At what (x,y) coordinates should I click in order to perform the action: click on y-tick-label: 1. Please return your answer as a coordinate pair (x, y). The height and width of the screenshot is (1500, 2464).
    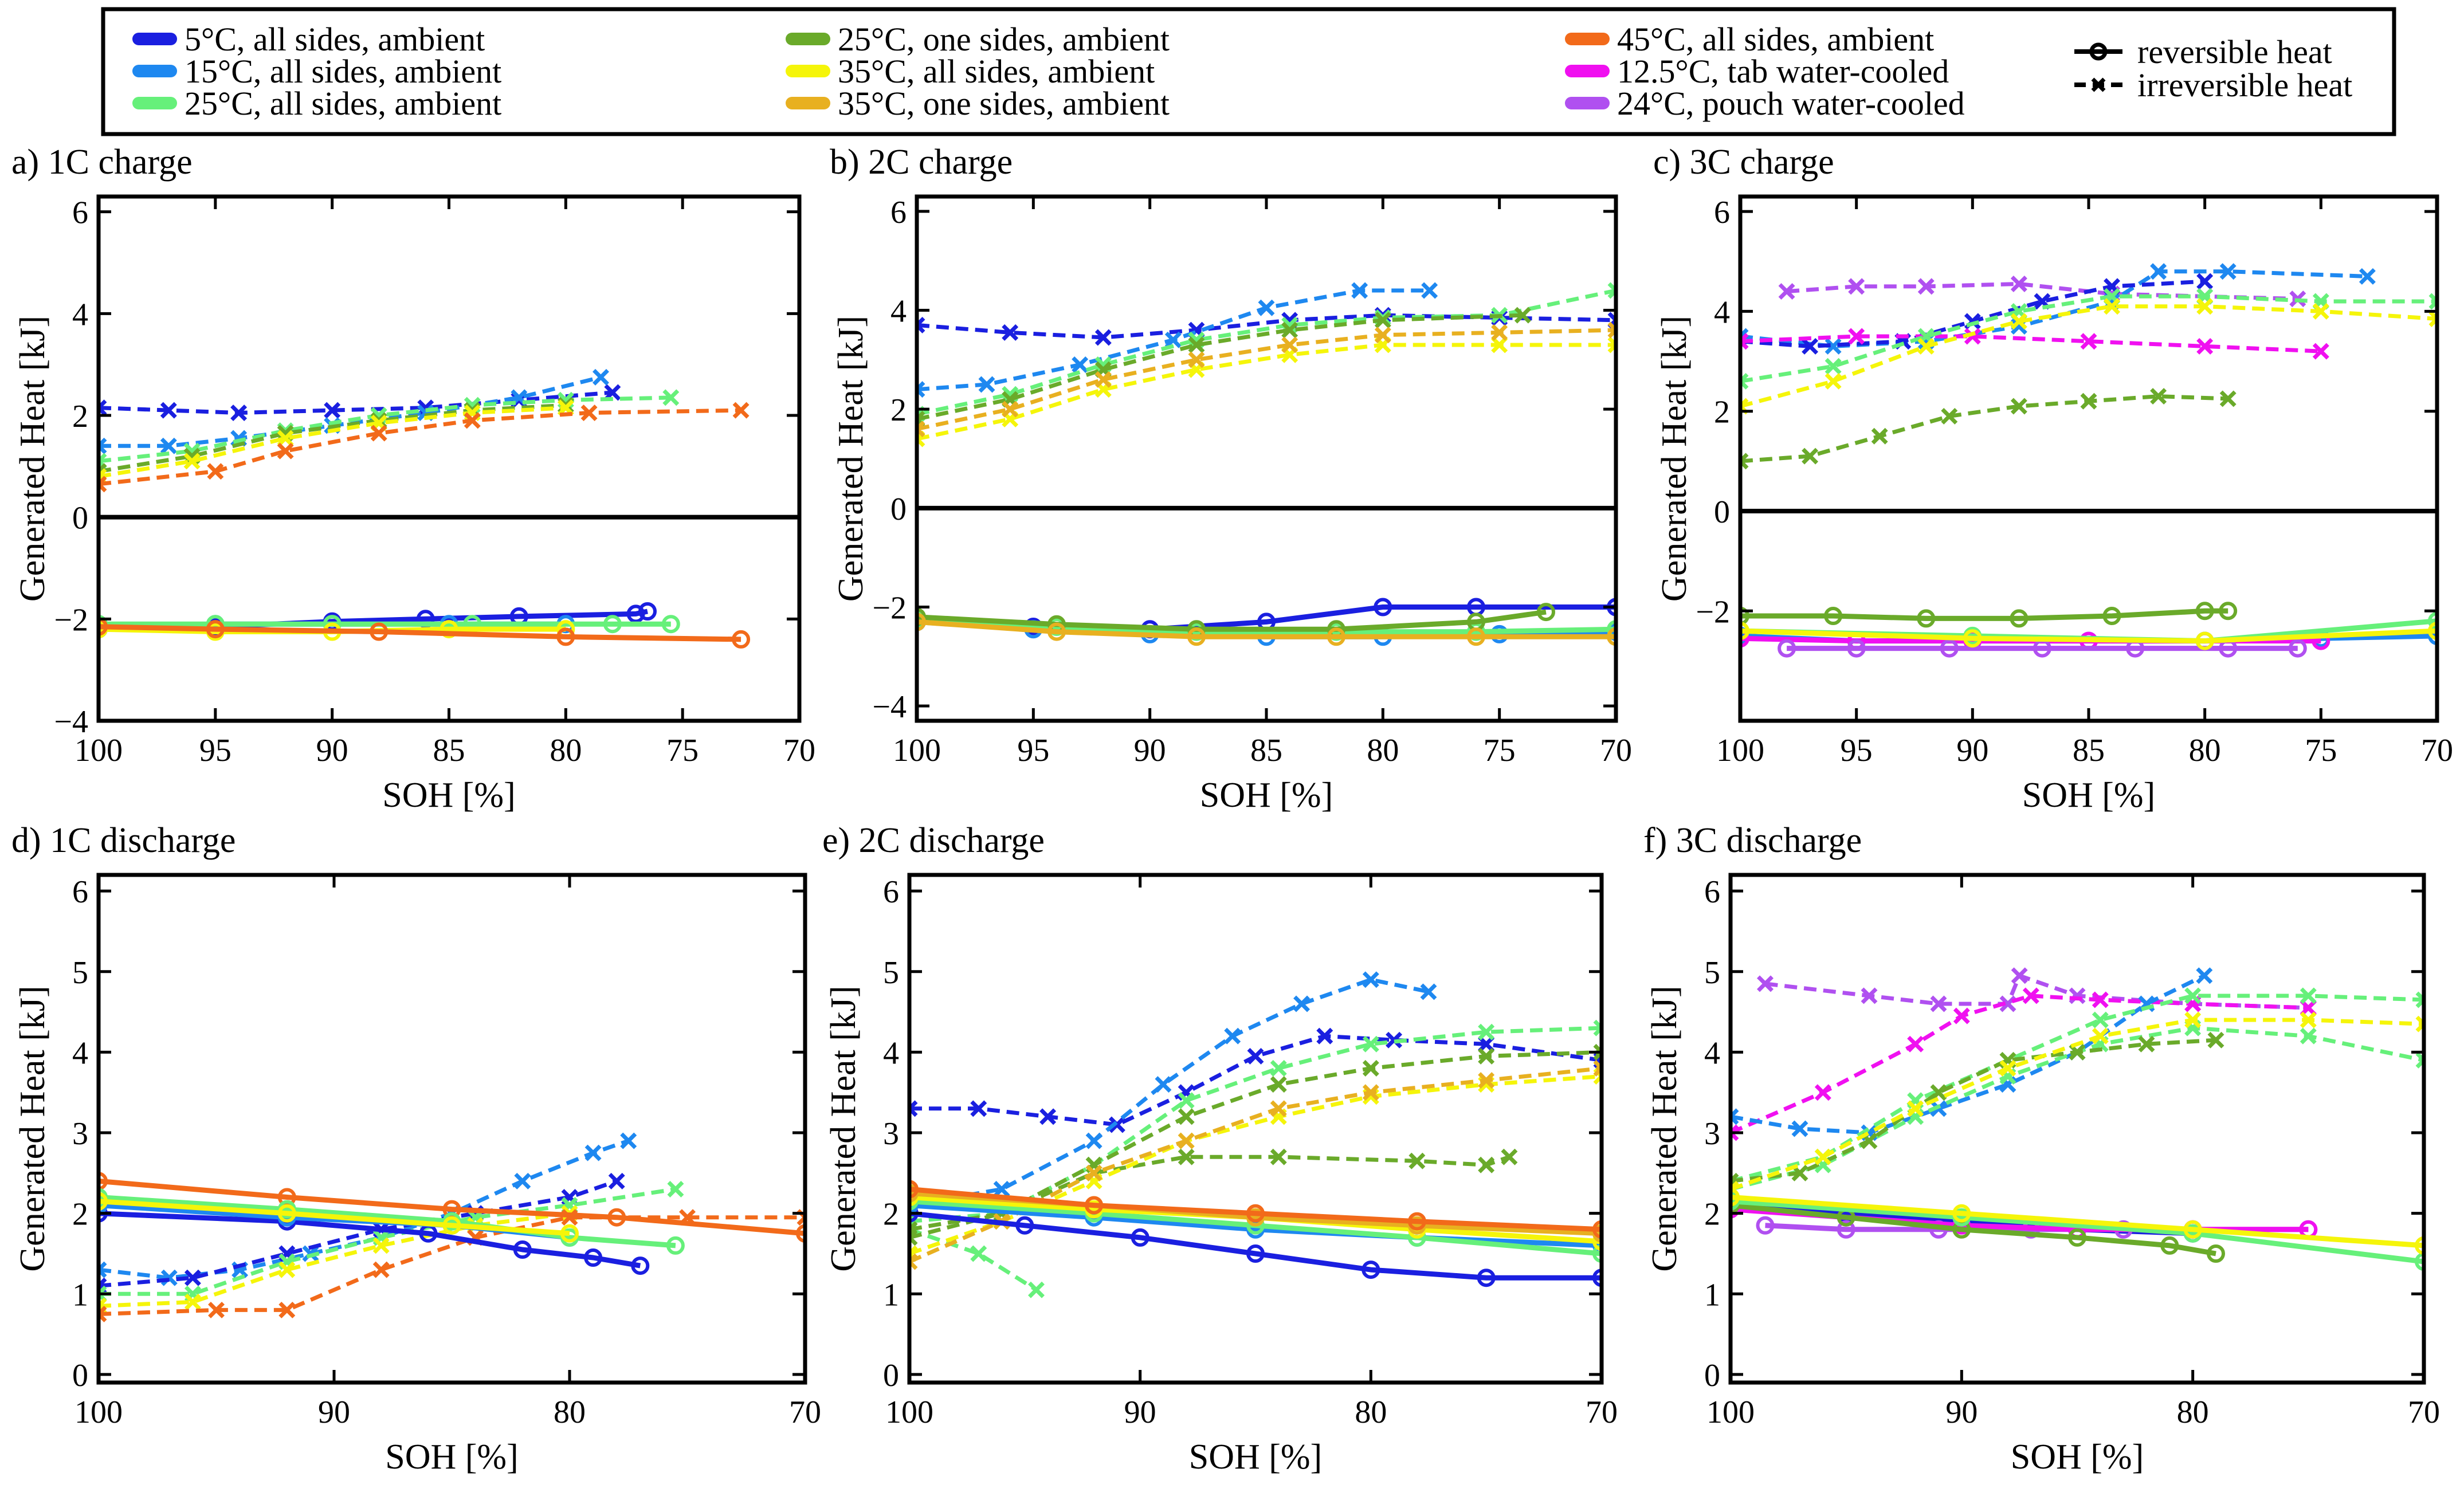
    Looking at the image, I should click on (891, 1295).